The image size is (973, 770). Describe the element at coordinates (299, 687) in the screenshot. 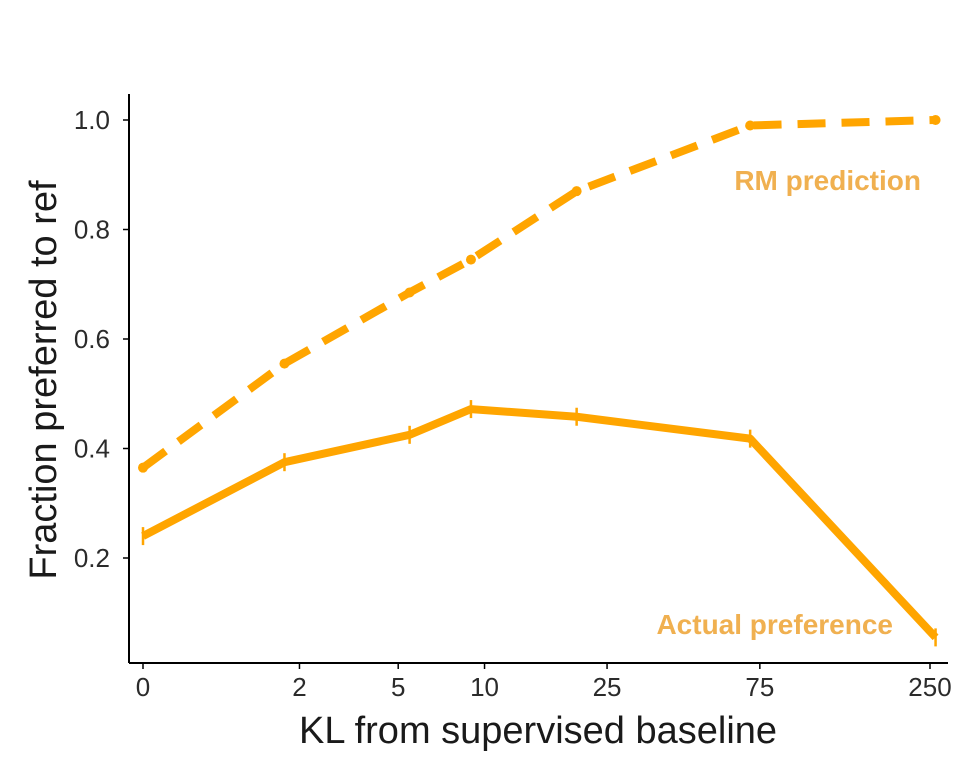

I see `x-tick-label-2: 2` at that location.